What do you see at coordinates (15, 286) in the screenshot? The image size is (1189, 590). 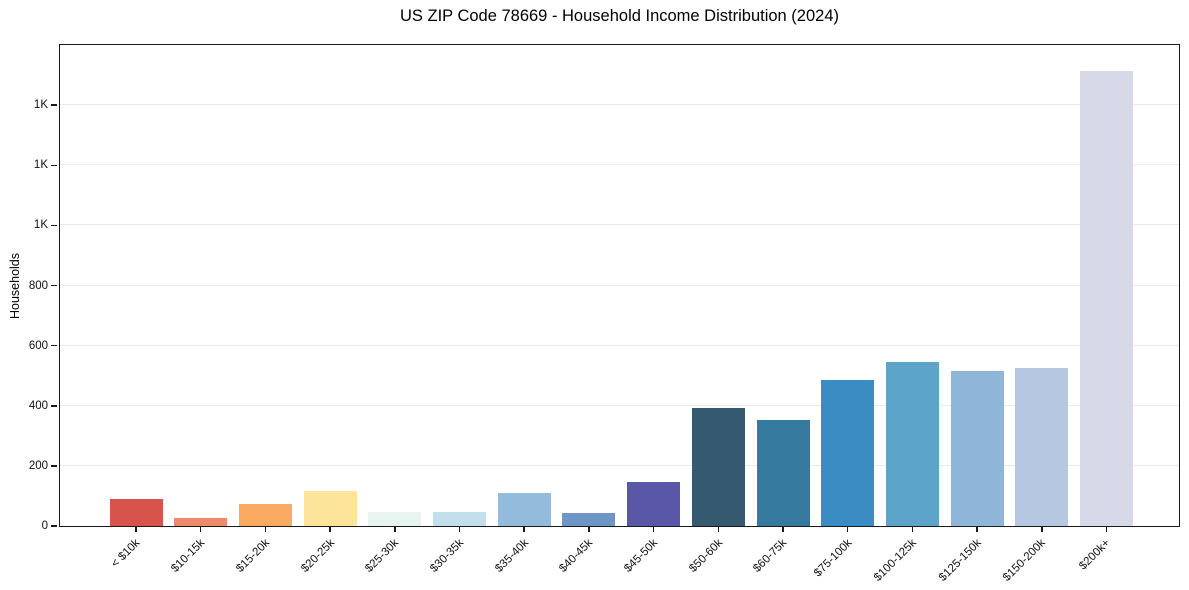 I see `y-axis-title: Households` at bounding box center [15, 286].